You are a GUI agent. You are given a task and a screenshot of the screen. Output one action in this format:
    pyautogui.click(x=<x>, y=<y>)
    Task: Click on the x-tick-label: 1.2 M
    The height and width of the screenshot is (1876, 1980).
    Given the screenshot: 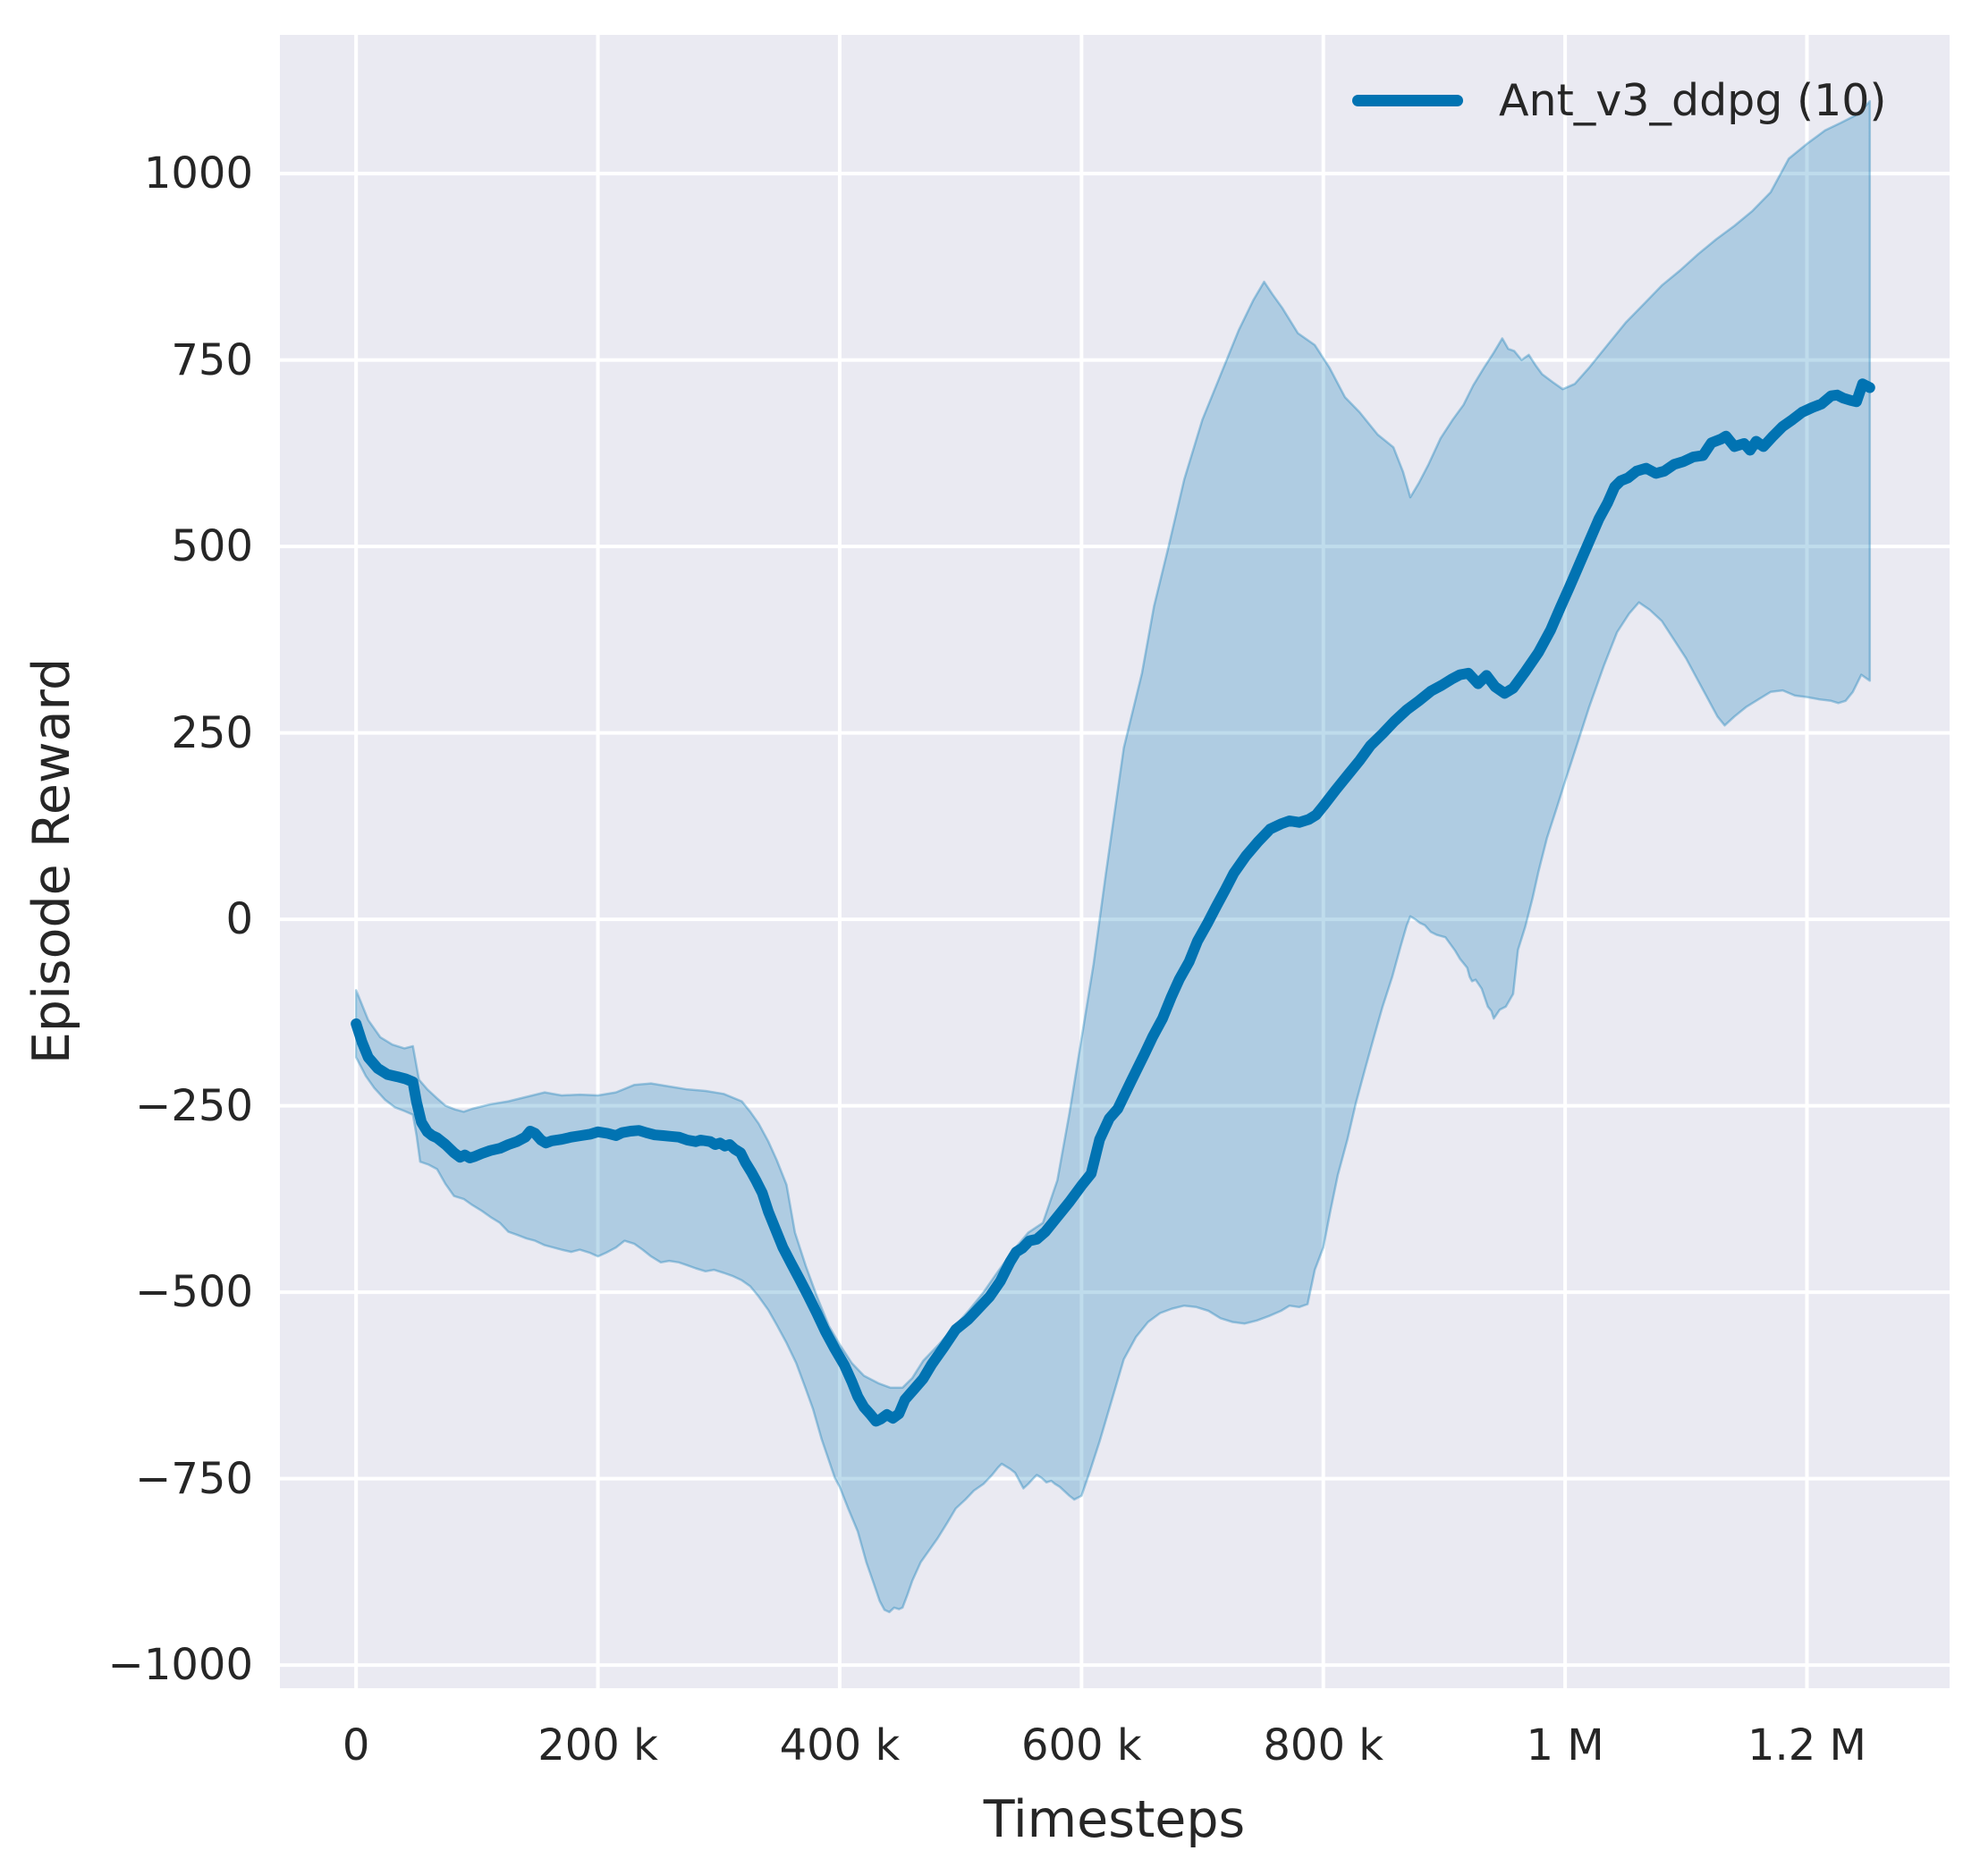 What is the action you would take?
    pyautogui.click(x=1806, y=1745)
    